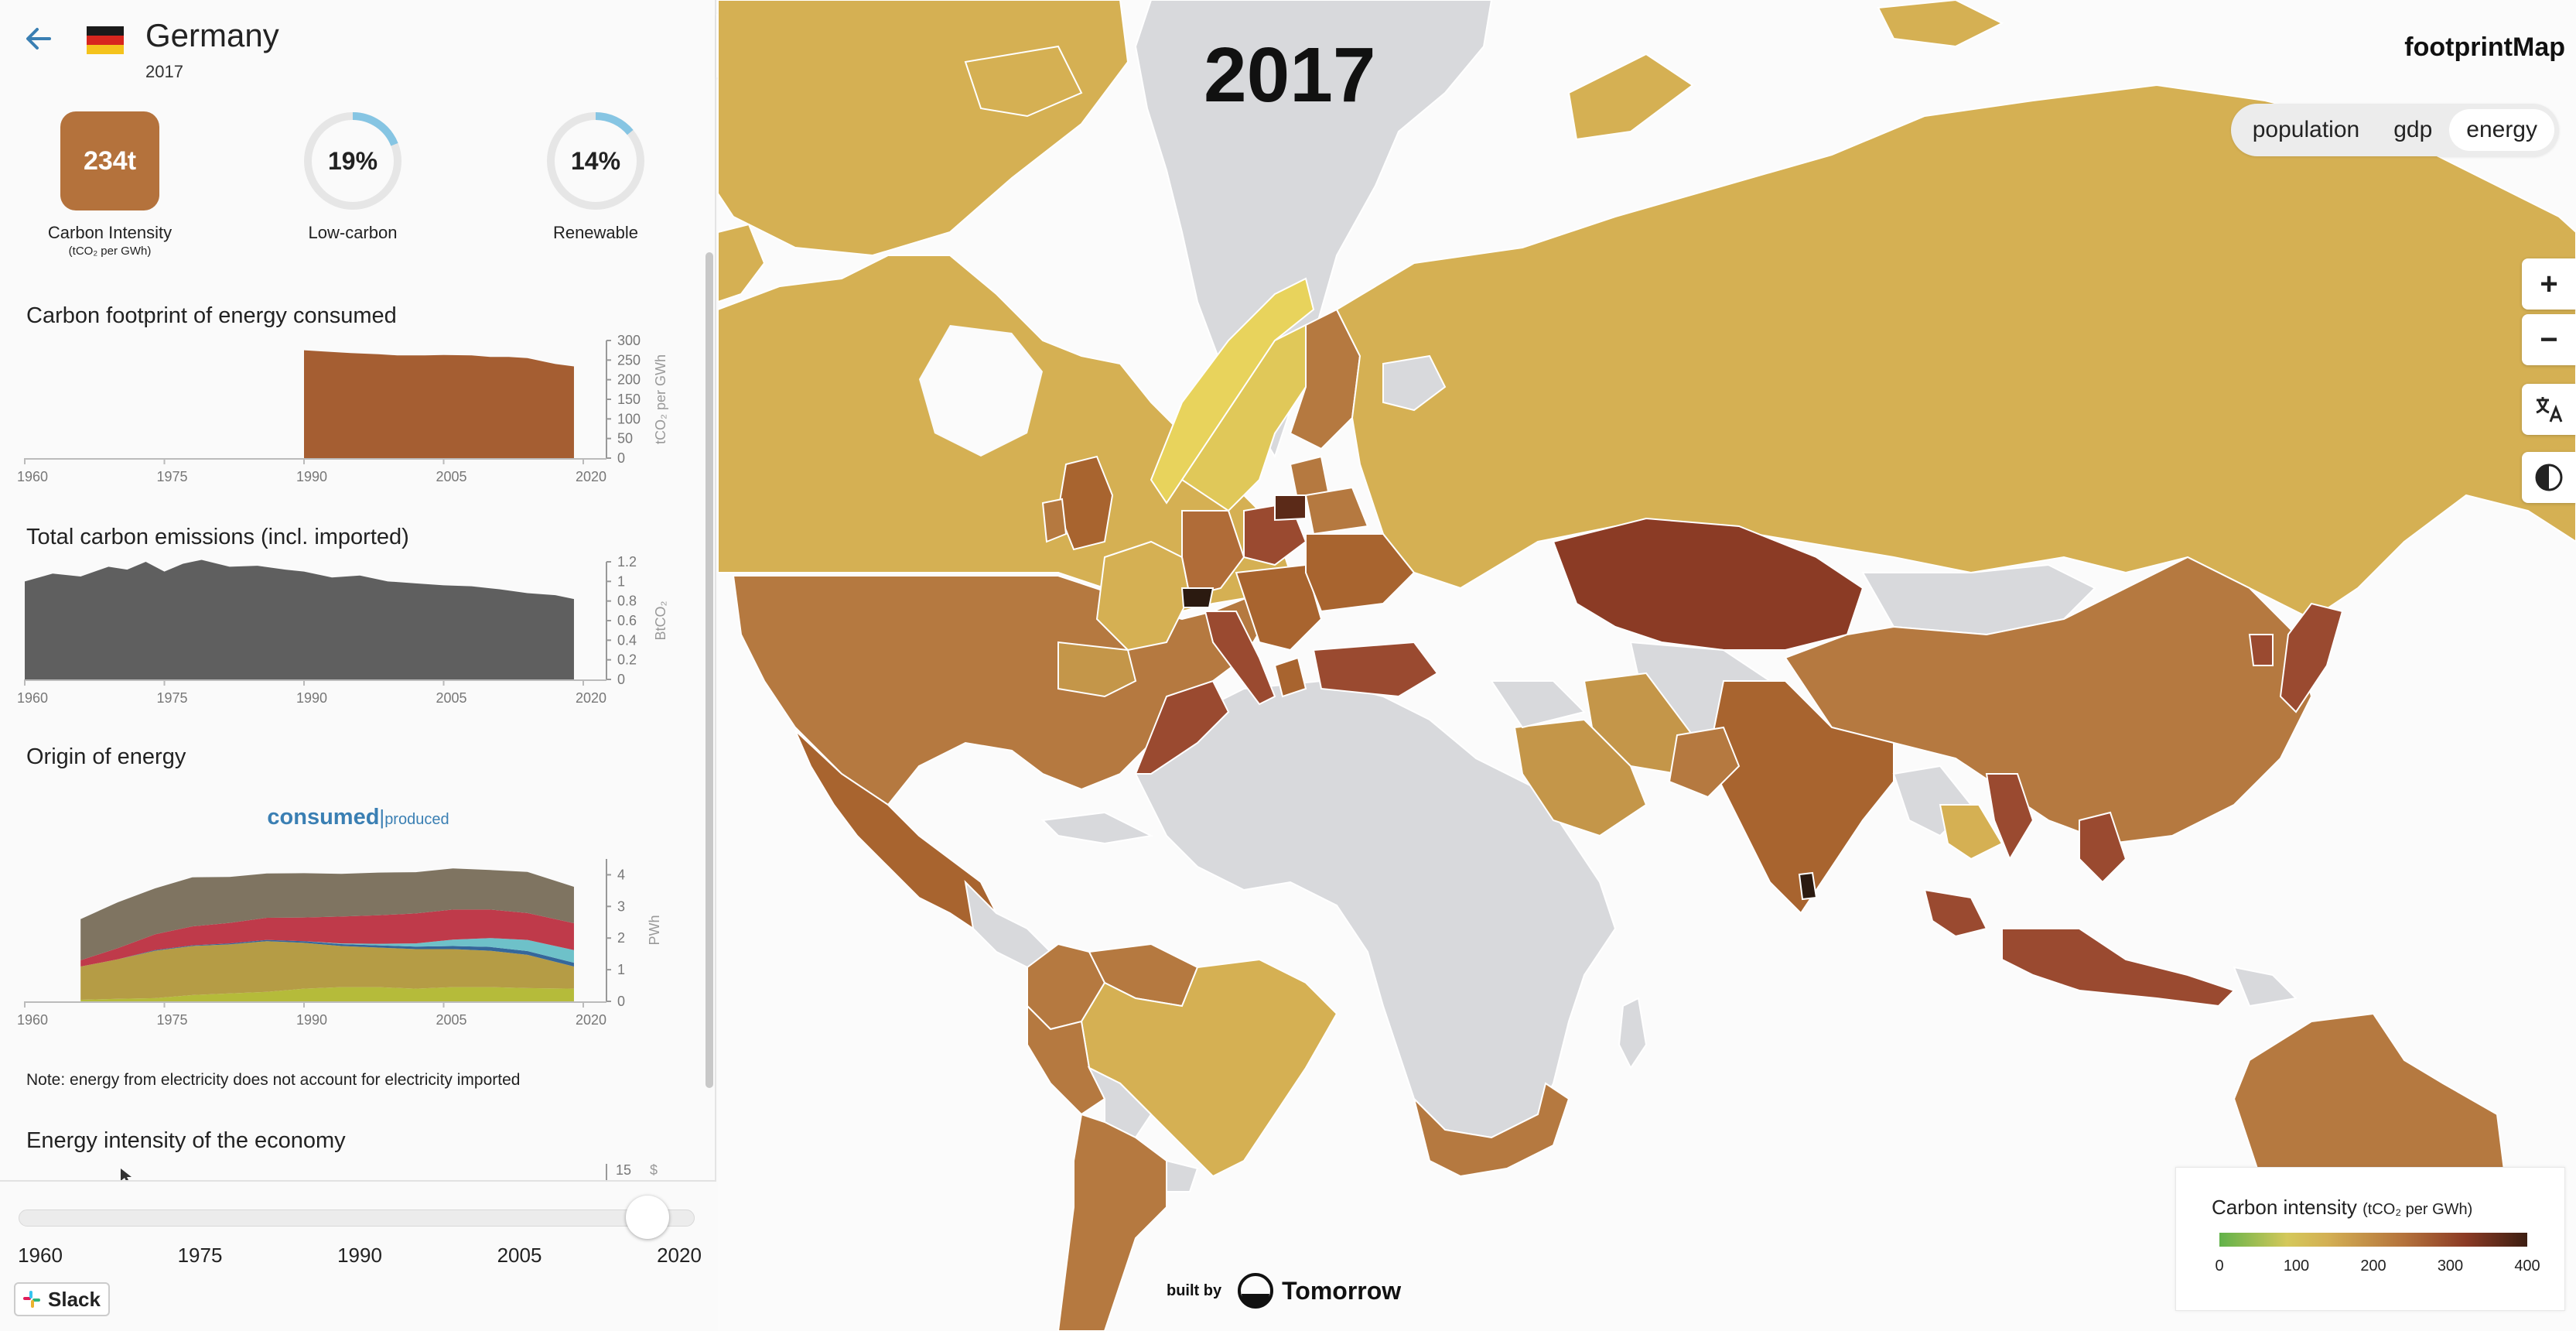 This screenshot has height=1331, width=2576. What do you see at coordinates (1313, 229) in the screenshot?
I see `country-greenland` at bounding box center [1313, 229].